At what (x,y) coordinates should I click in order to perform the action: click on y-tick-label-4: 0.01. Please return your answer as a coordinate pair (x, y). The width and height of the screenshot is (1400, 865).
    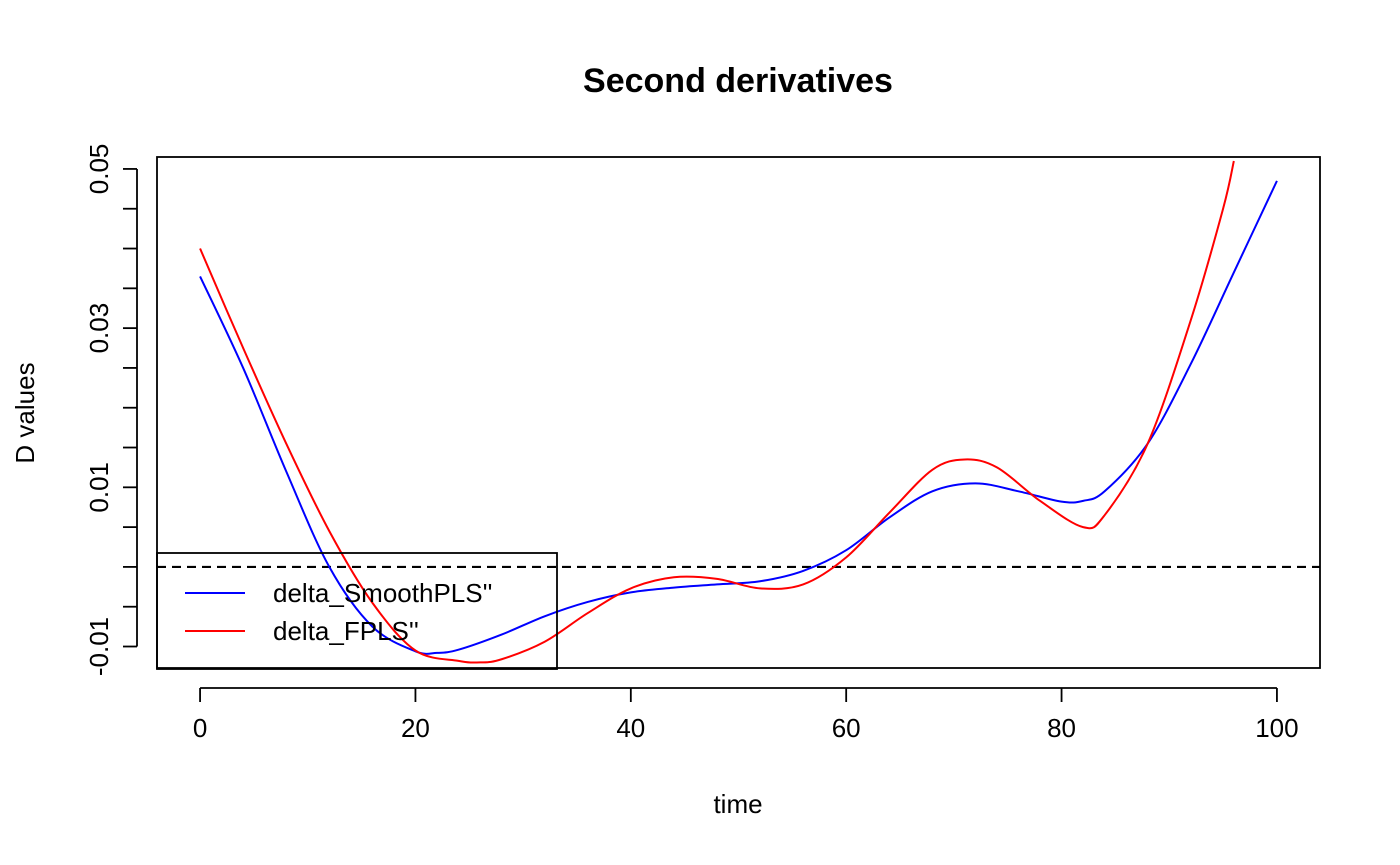
    Looking at the image, I should click on (99, 487).